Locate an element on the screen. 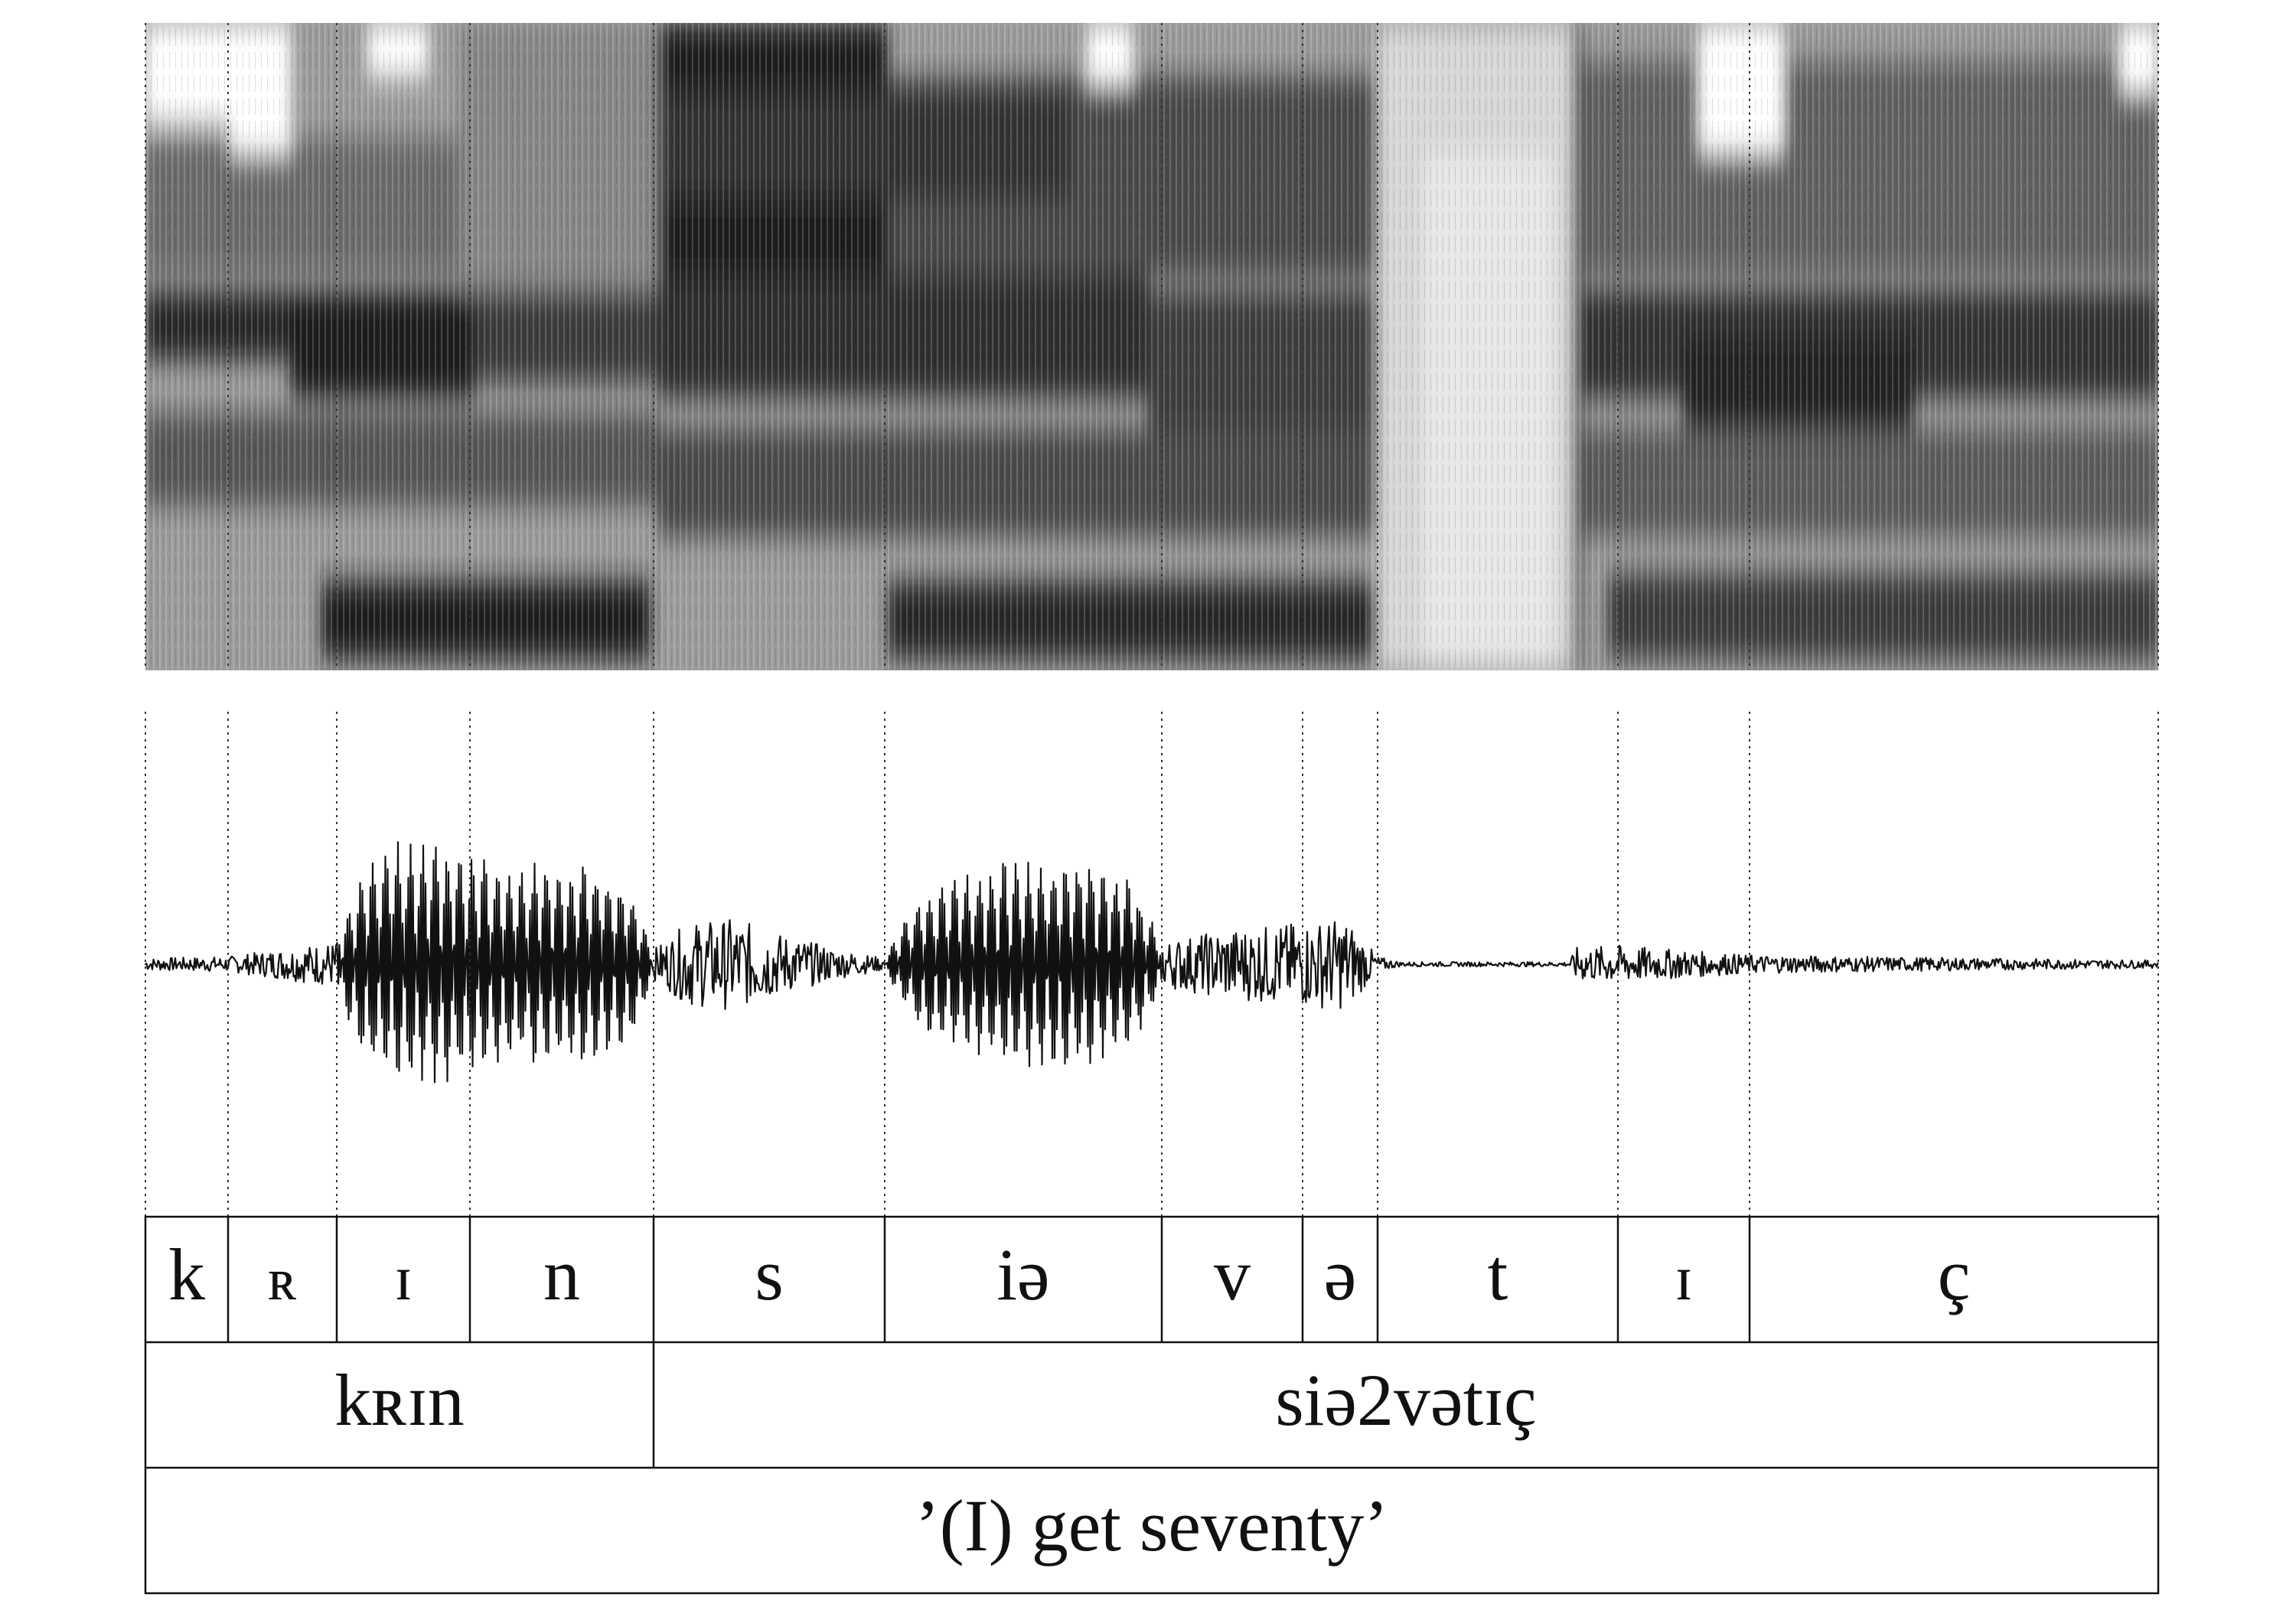  translation-tier: ’(I) get seventy’ is located at coordinates (1151, 1526).